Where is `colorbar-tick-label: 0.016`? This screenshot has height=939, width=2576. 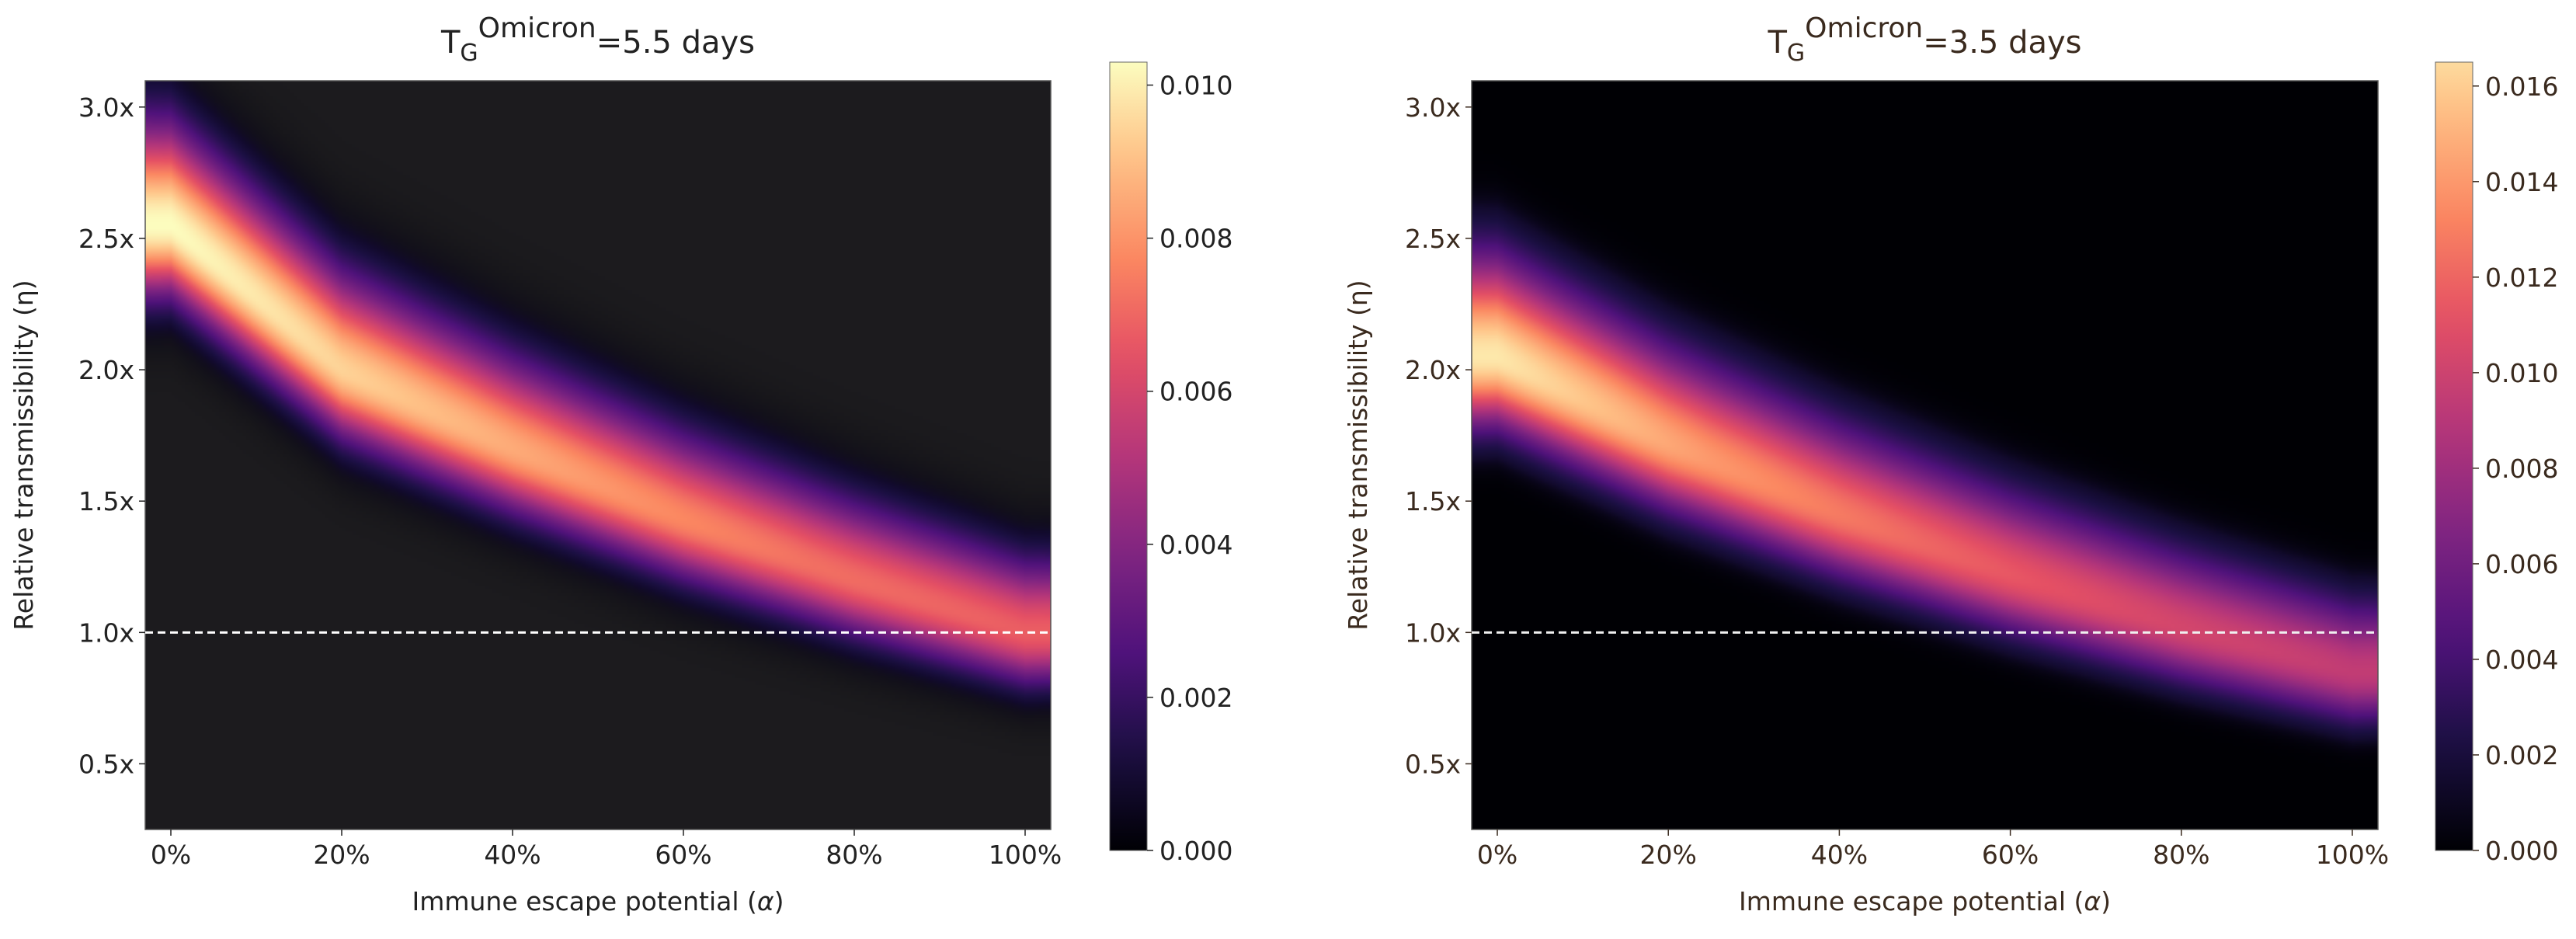 colorbar-tick-label: 0.016 is located at coordinates (2521, 86).